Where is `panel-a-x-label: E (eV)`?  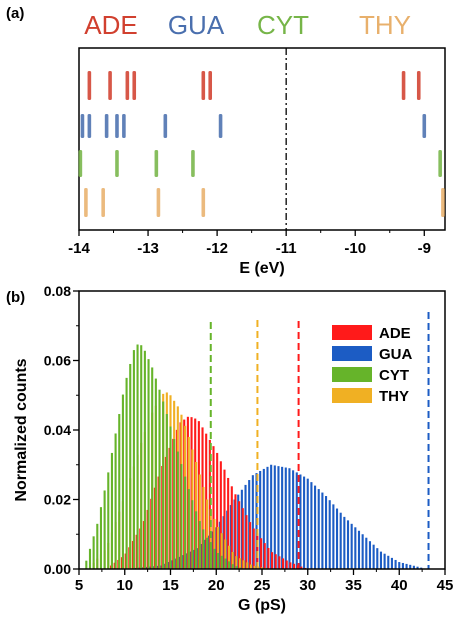 panel-a-x-label: E (eV) is located at coordinates (261, 268).